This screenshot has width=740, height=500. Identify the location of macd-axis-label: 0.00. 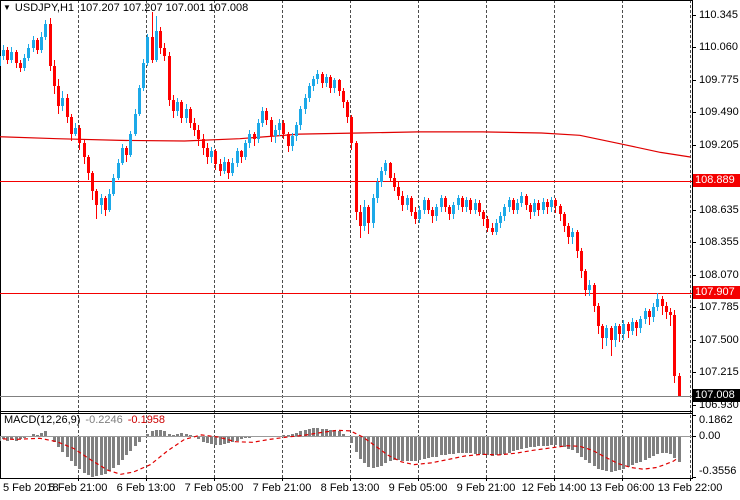
(710, 436).